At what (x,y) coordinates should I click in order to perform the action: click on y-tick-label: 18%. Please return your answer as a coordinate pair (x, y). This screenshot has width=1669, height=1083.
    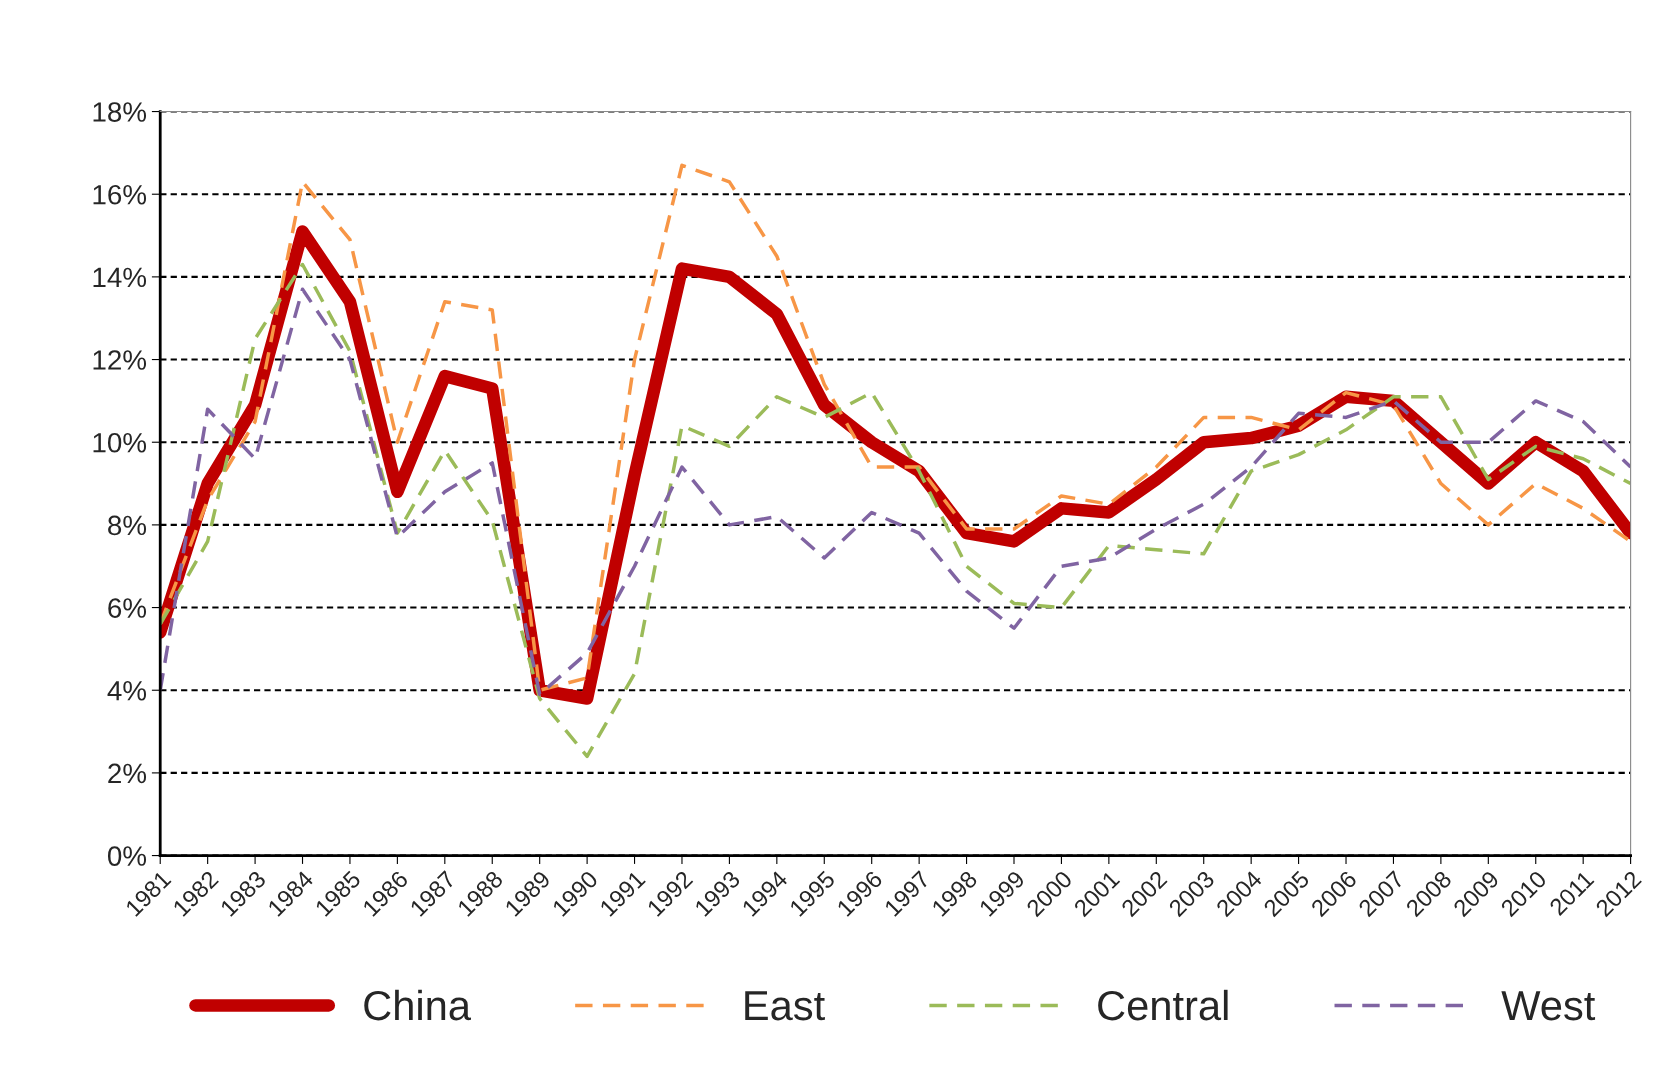
    Looking at the image, I should click on (120, 112).